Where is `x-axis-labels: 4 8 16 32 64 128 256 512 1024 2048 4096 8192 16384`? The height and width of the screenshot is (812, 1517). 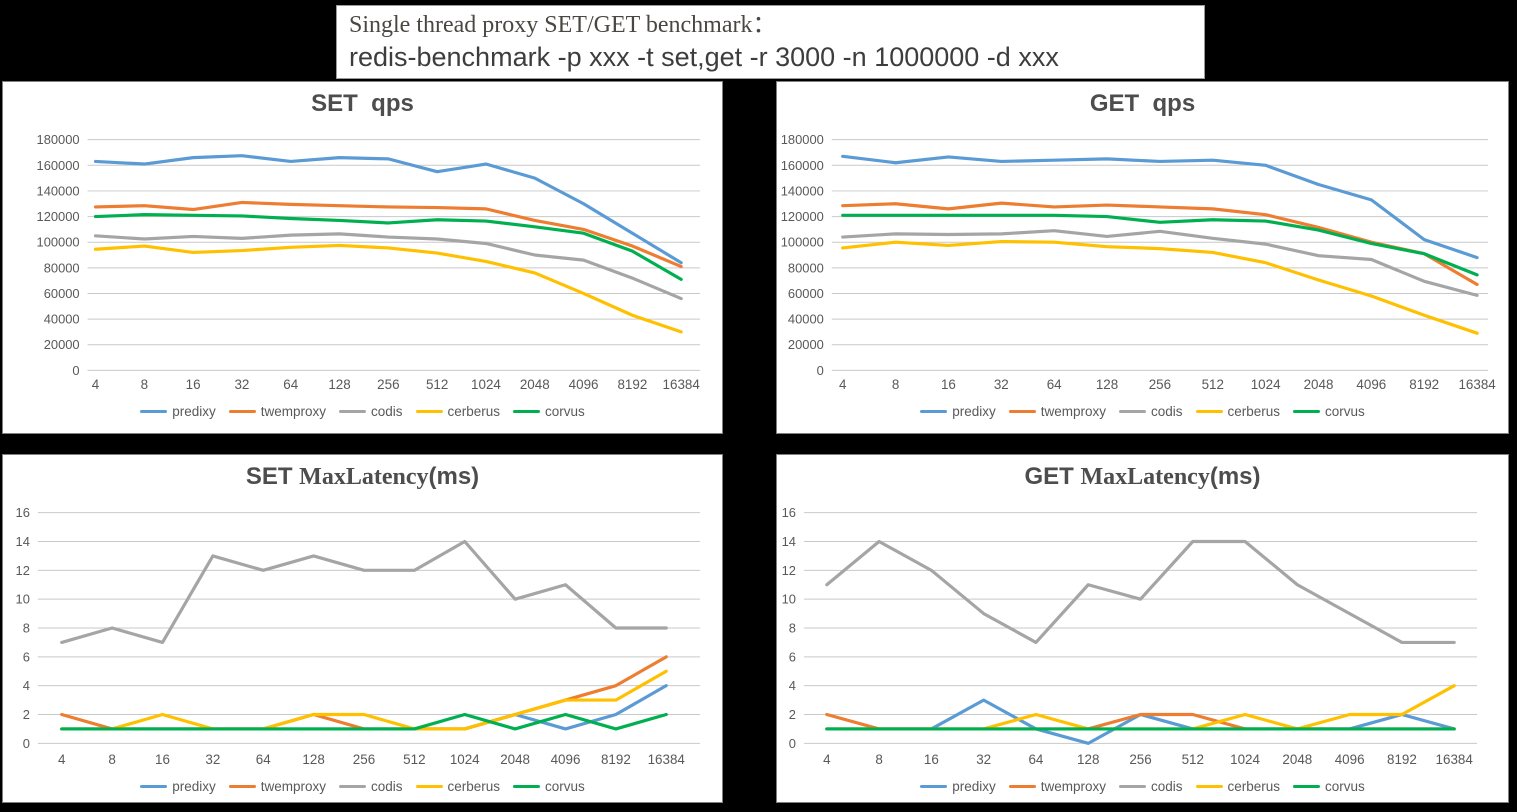 x-axis-labels: 4 8 16 32 64 128 256 512 1024 2048 4096 8192 16384 is located at coordinates (371, 759).